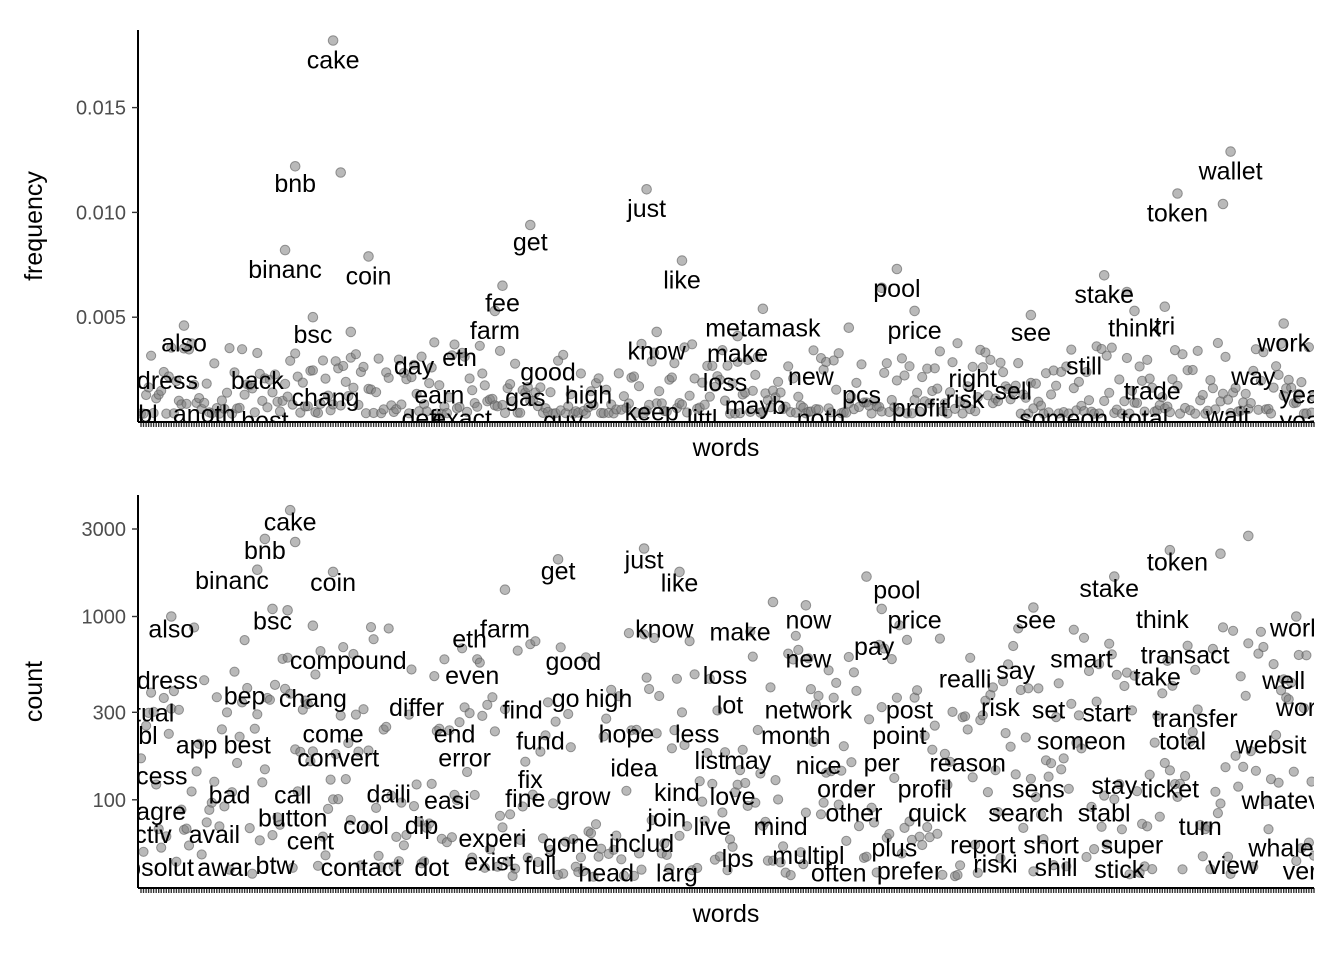  Describe the element at coordinates (763, 329) in the screenshot. I see `word-label: metamask` at that location.